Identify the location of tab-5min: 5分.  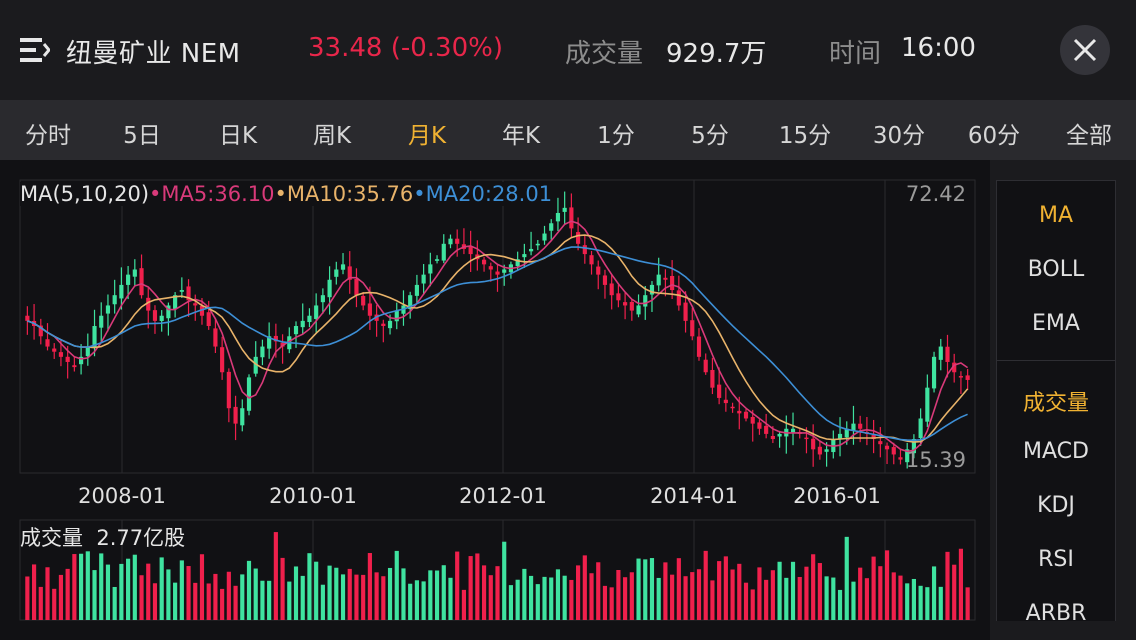
(710, 136).